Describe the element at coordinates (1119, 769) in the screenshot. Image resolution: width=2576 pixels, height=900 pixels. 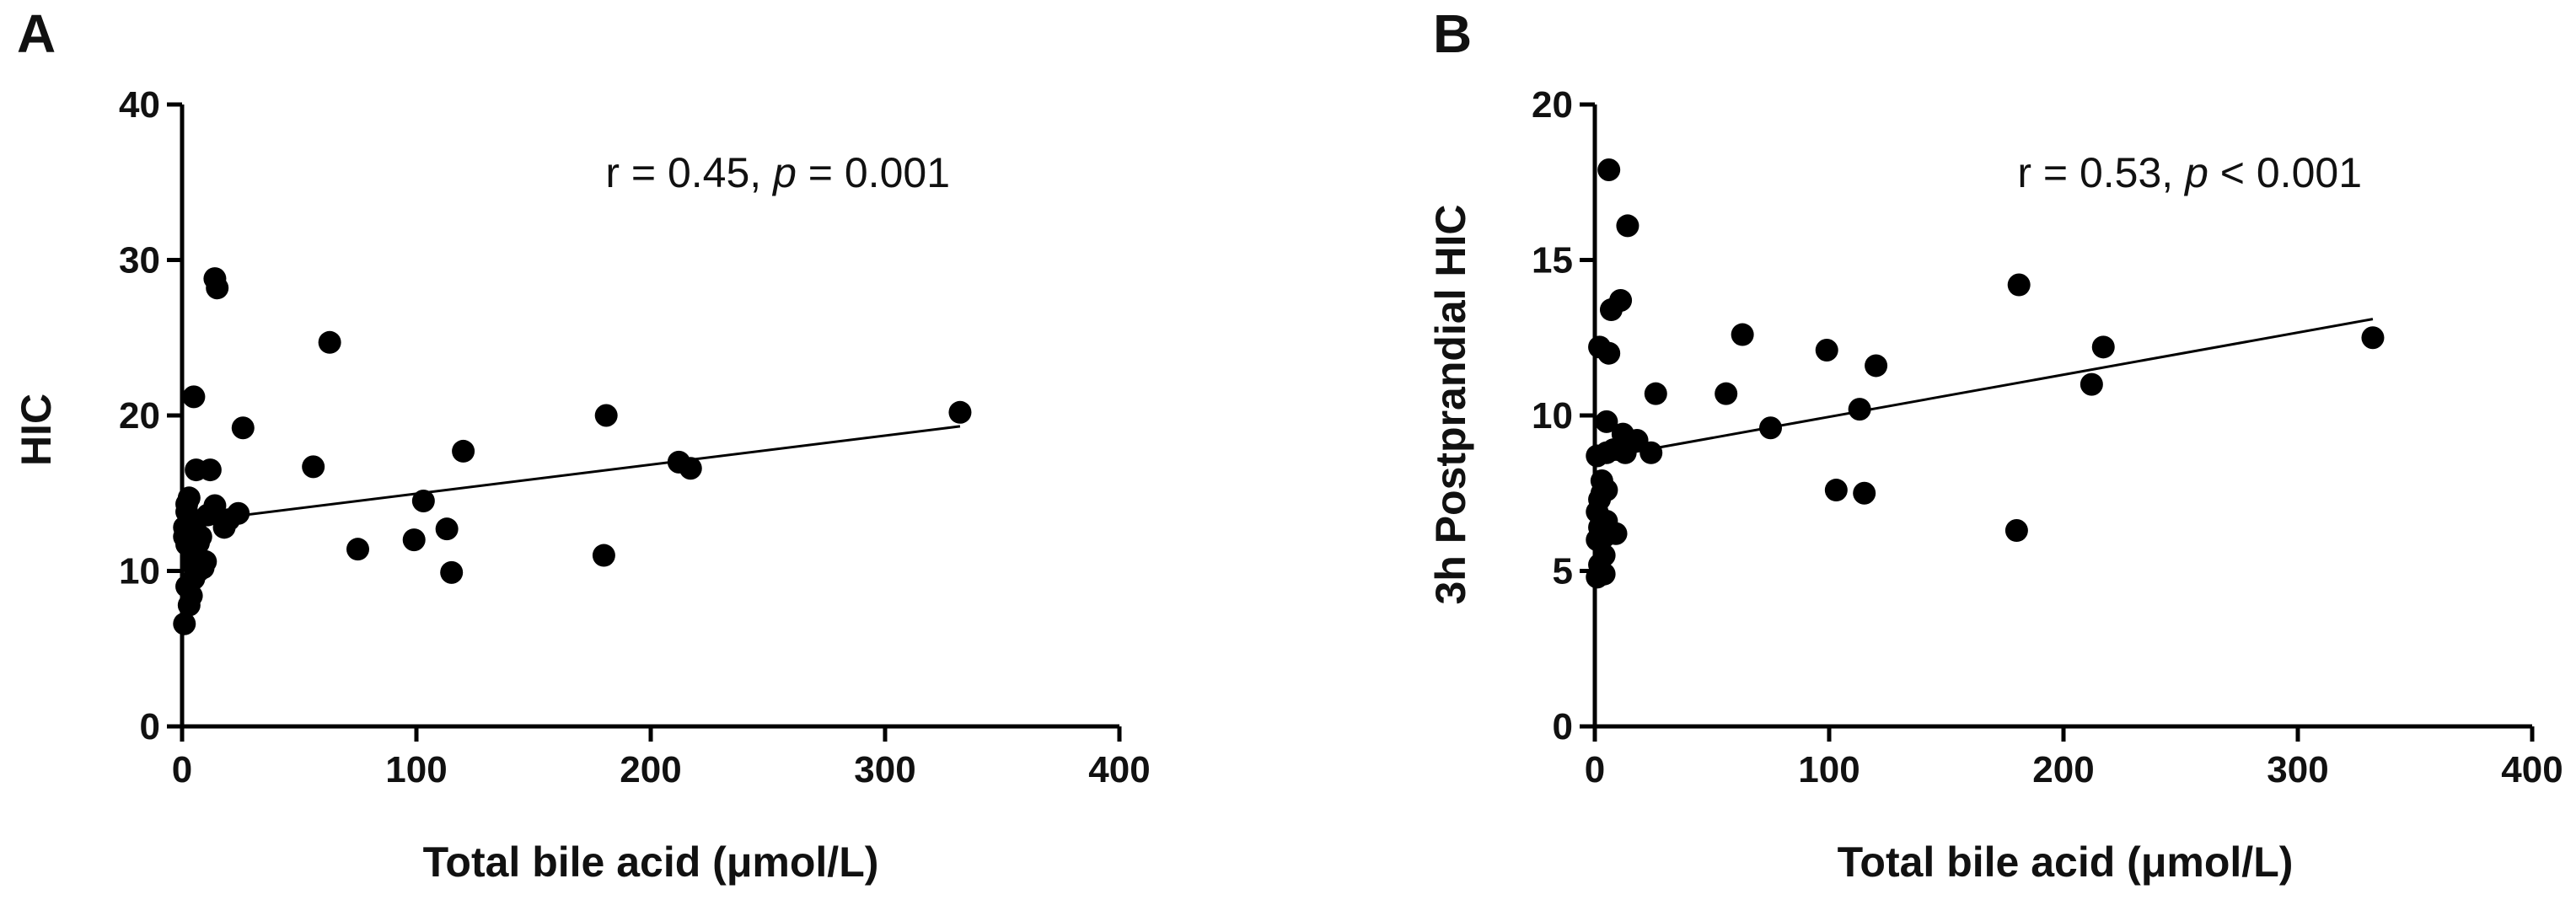
I see `panel-a-x-tick-label: 400` at that location.